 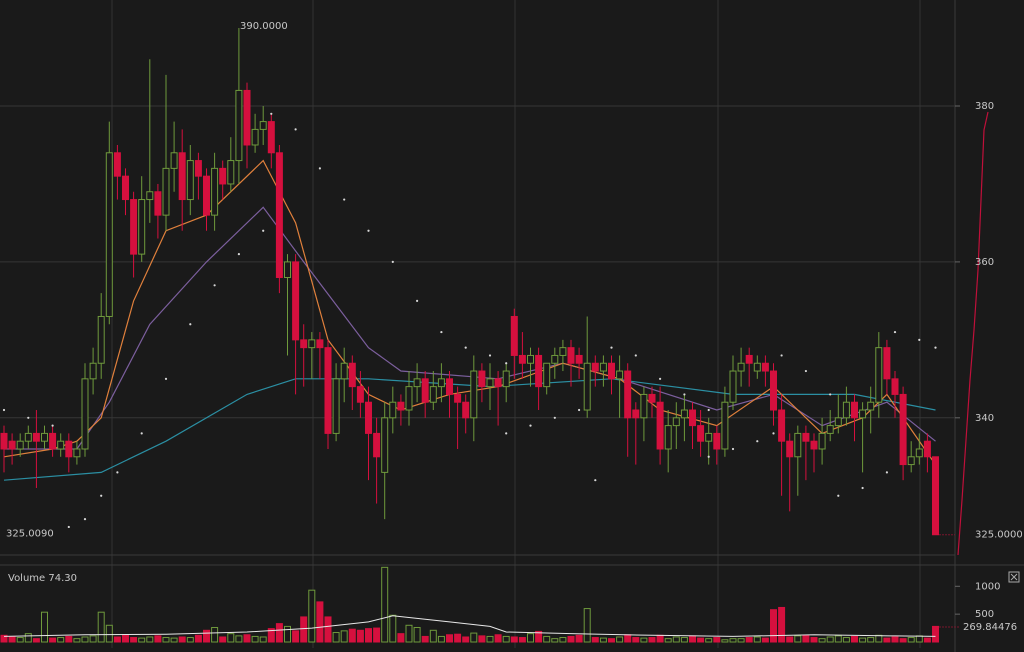 What do you see at coordinates (30, 534) in the screenshot?
I see `low-label: 325.0090` at bounding box center [30, 534].